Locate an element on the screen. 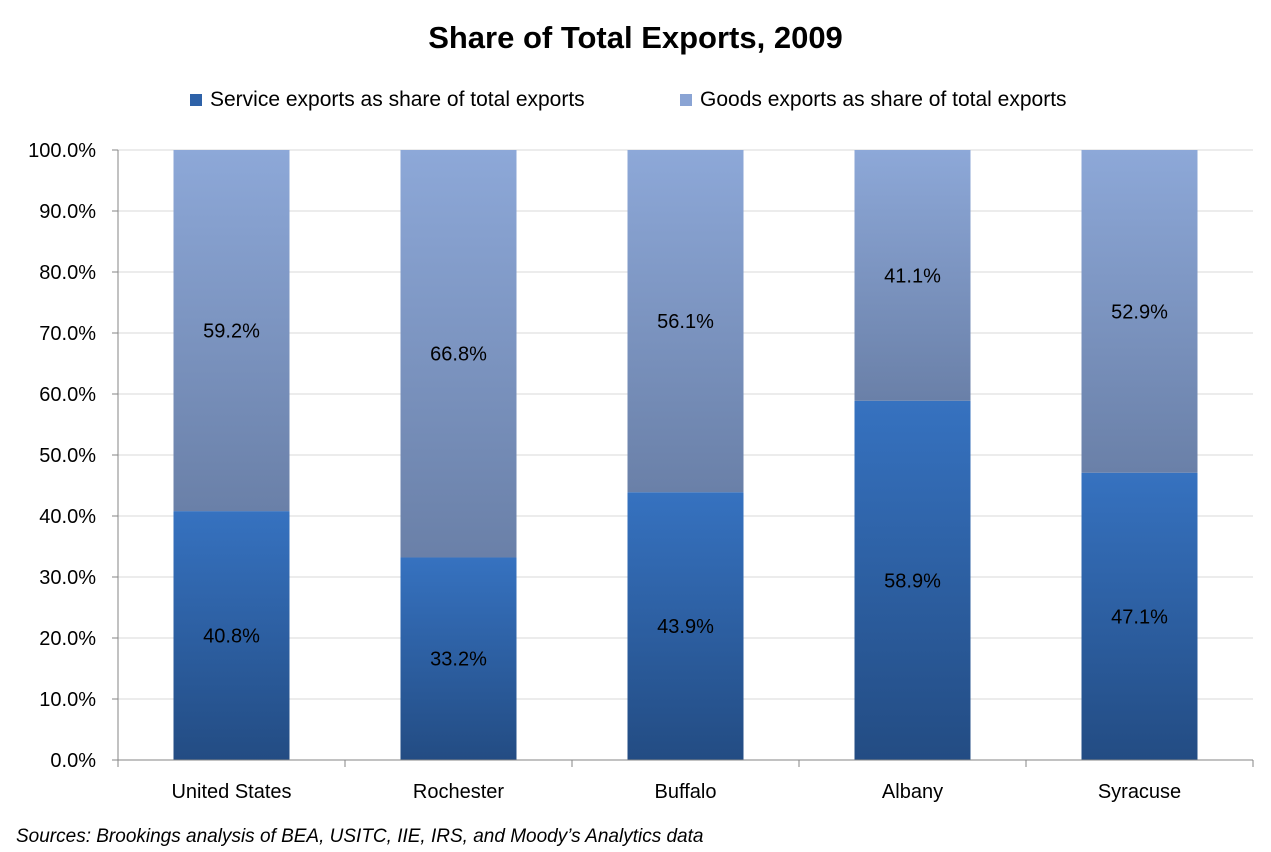 Image resolution: width=1271 pixels, height=852 pixels. y-tick-label: 90.0% is located at coordinates (67, 212).